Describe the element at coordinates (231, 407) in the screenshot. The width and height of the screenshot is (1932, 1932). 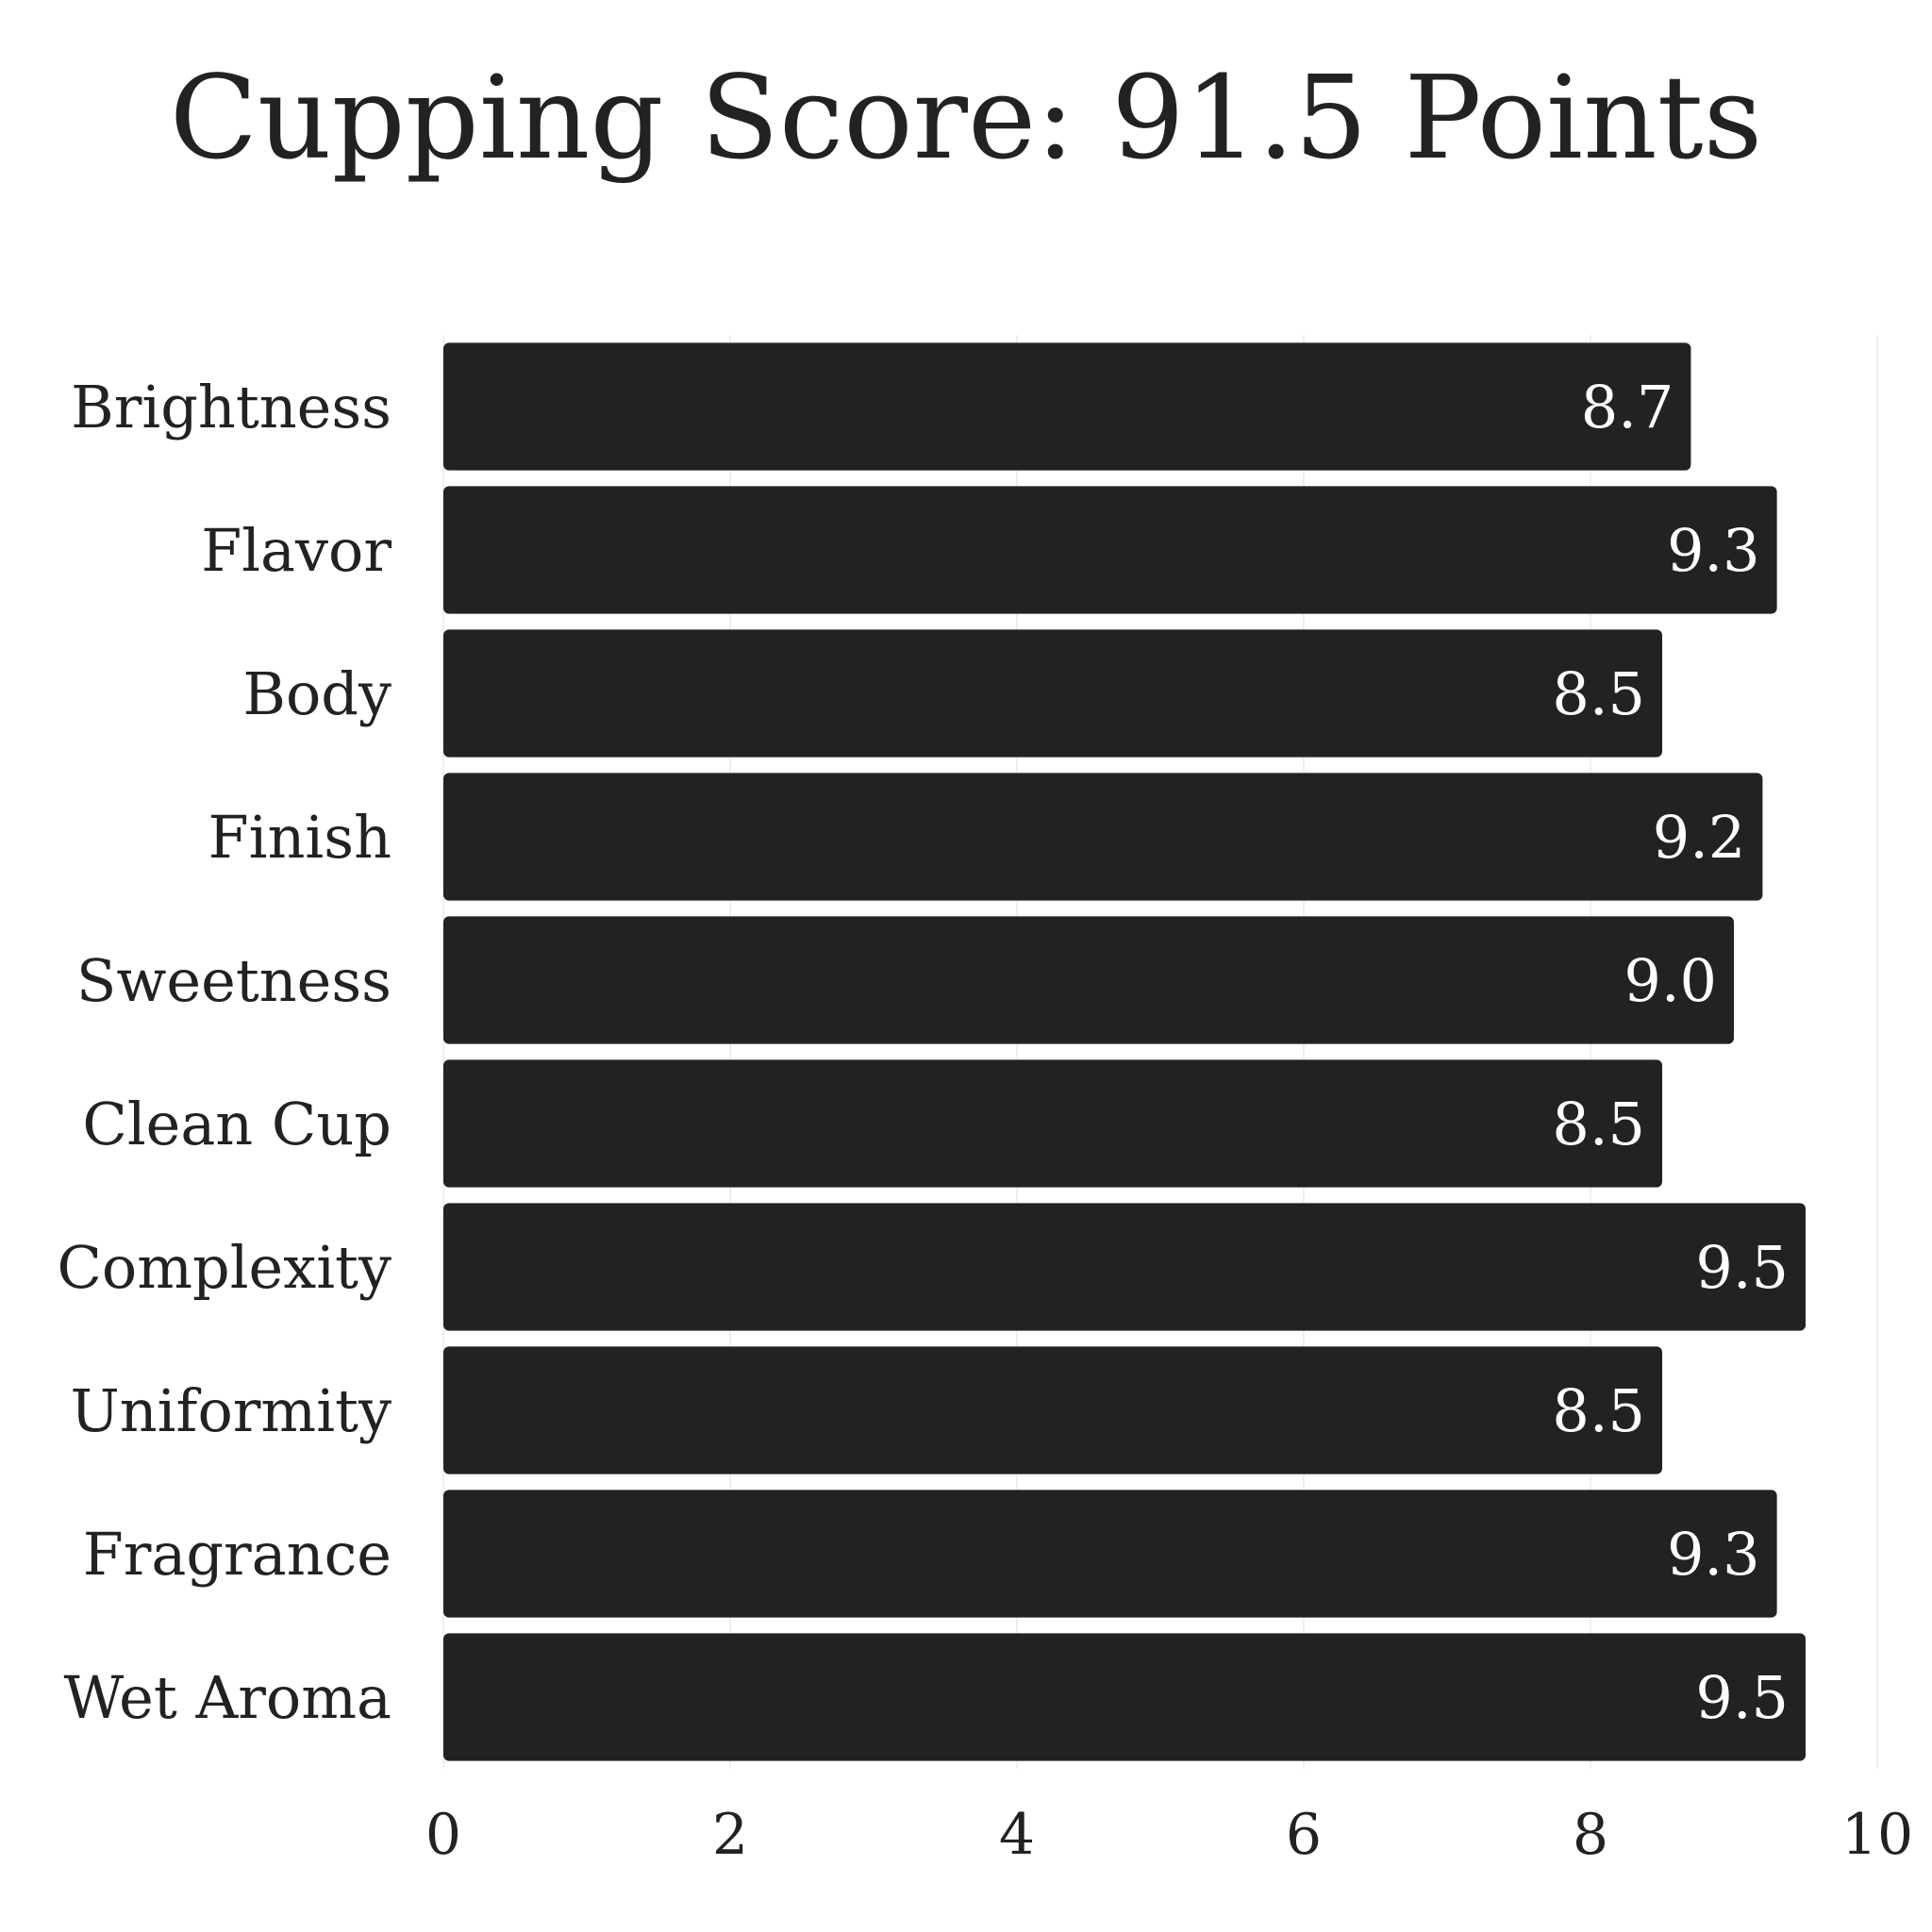
I see `category-label: Brightness` at that location.